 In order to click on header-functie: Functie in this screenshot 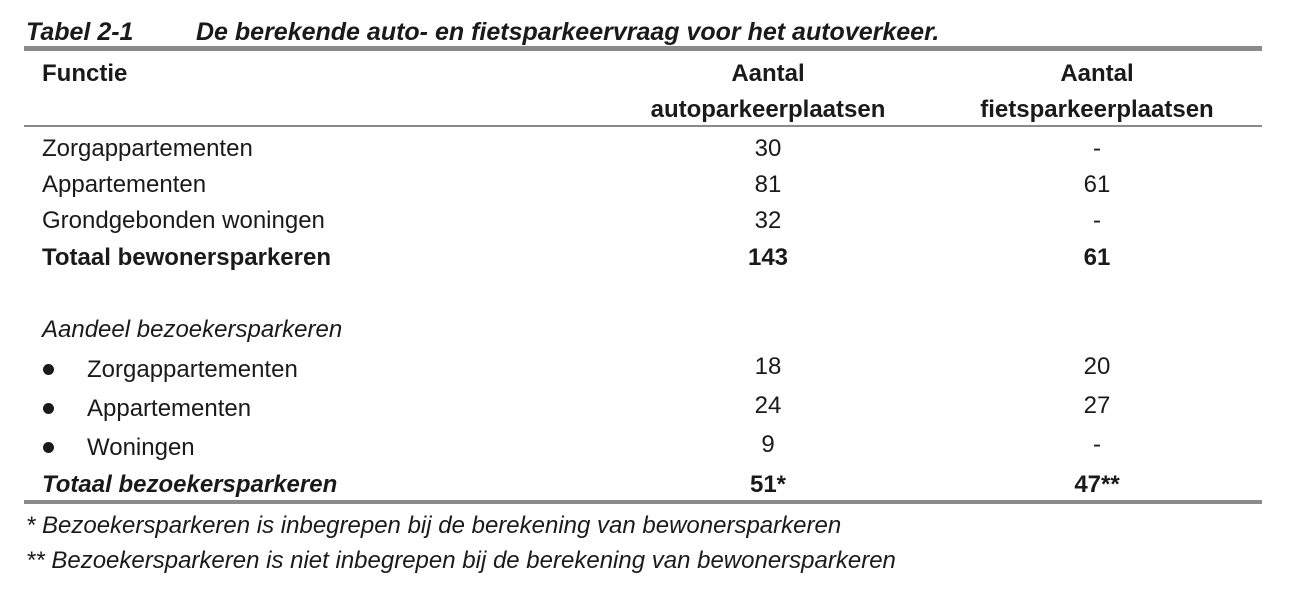, I will do `click(85, 73)`.